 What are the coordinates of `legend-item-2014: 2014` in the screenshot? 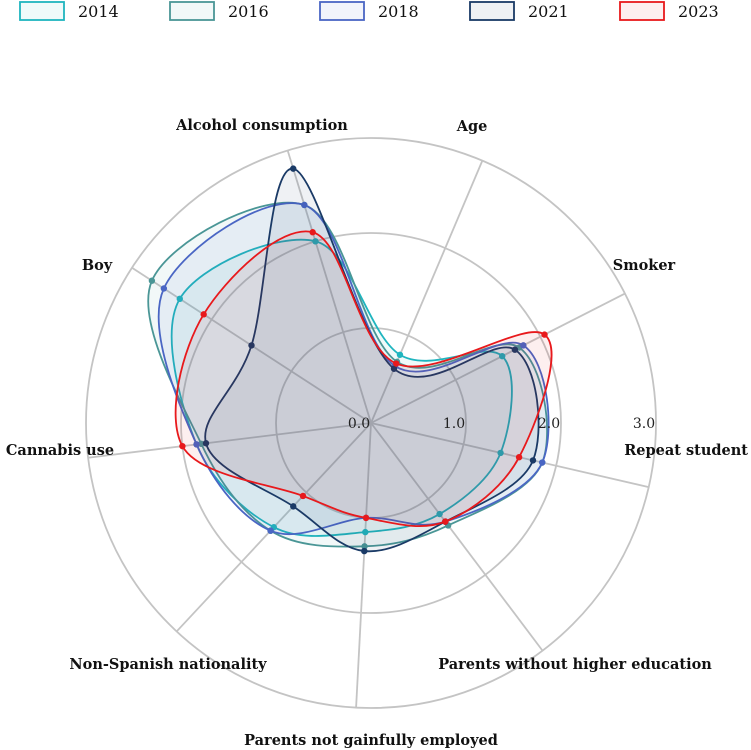 It's located at (69, 11).